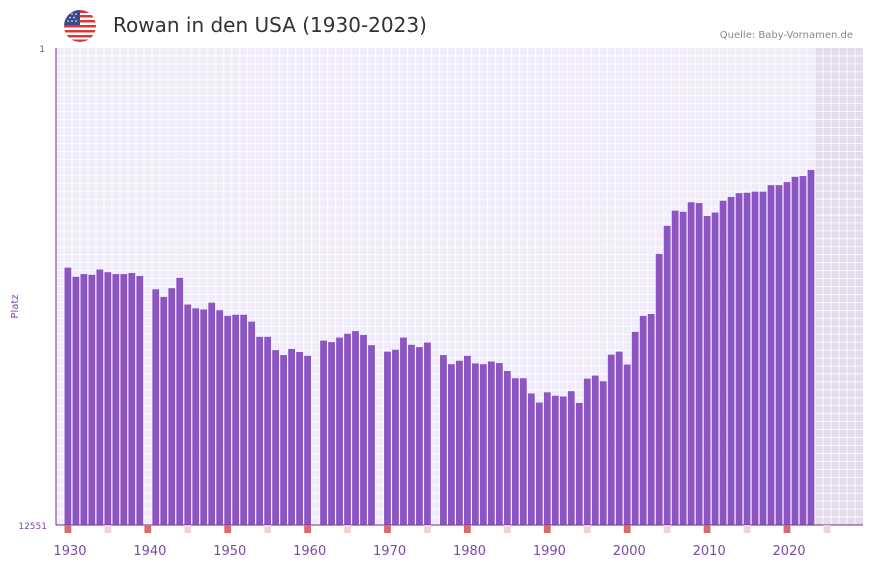  I want to click on bar-1995, so click(595, 450).